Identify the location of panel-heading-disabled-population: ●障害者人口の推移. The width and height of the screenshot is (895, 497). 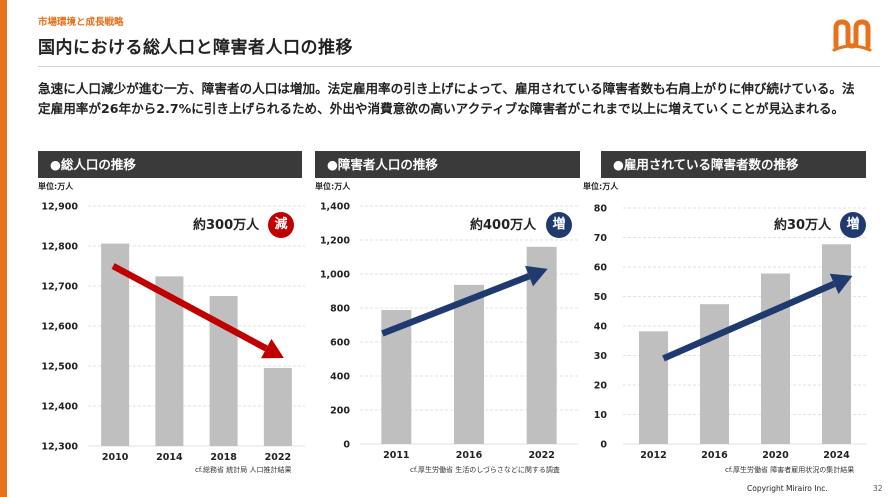
(447, 164).